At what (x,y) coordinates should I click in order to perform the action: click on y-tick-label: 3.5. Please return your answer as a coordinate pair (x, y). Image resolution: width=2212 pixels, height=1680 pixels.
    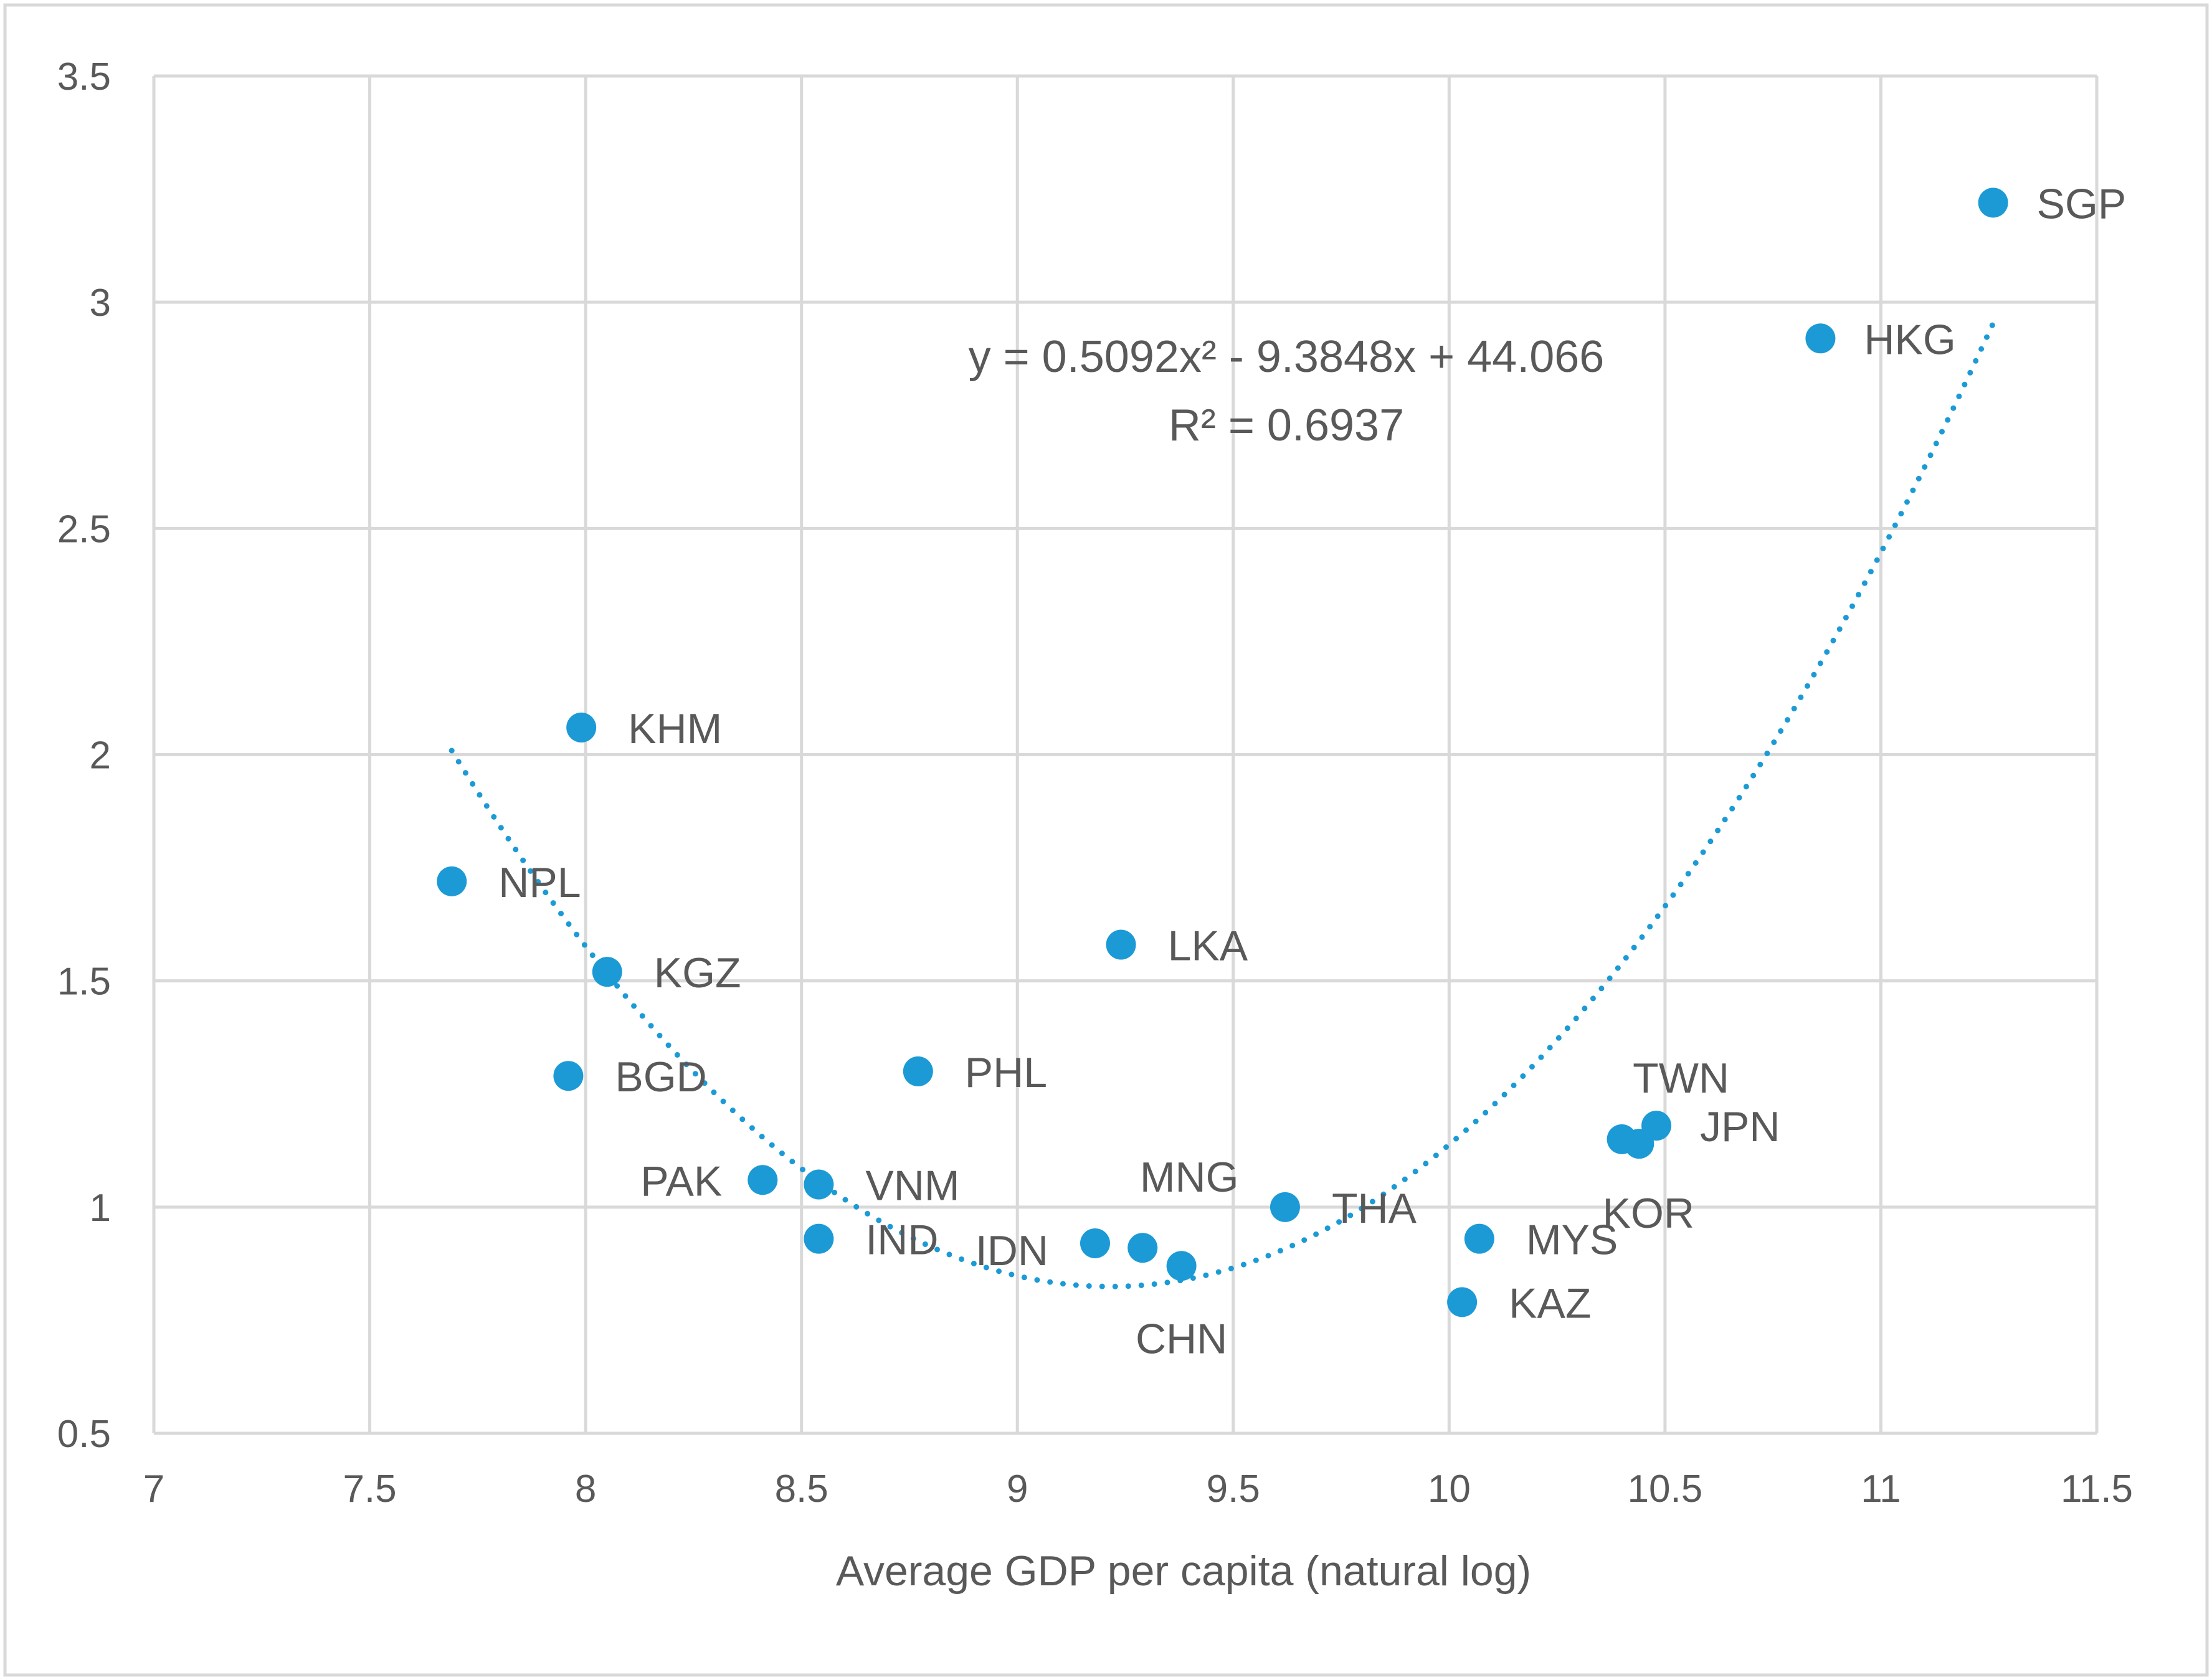
    Looking at the image, I should click on (84, 77).